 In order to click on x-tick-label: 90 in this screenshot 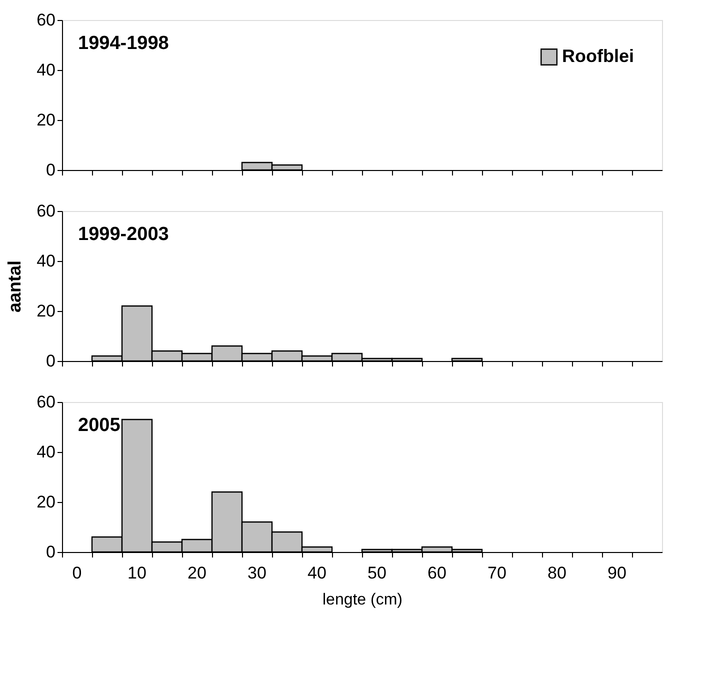, I will do `click(617, 573)`.